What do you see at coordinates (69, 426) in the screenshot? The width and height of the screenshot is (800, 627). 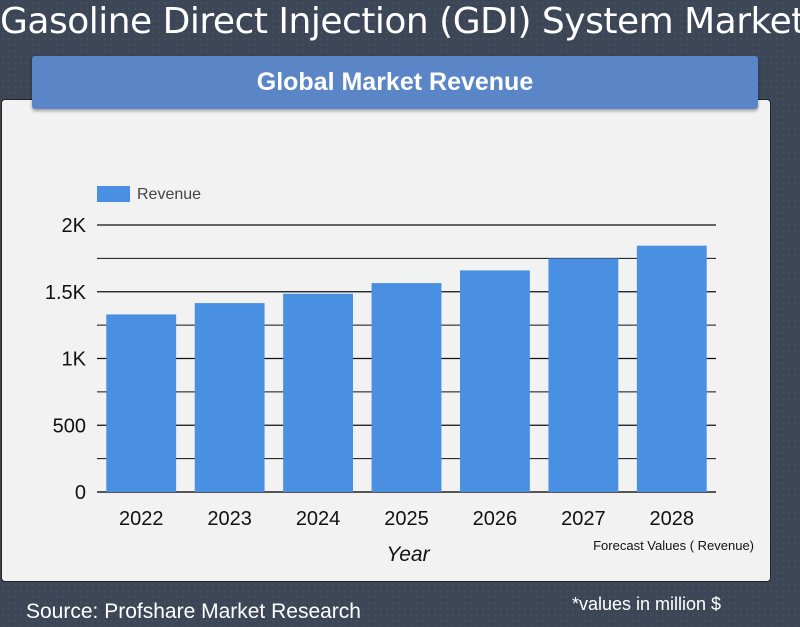 I see `y-tick-label: 500` at bounding box center [69, 426].